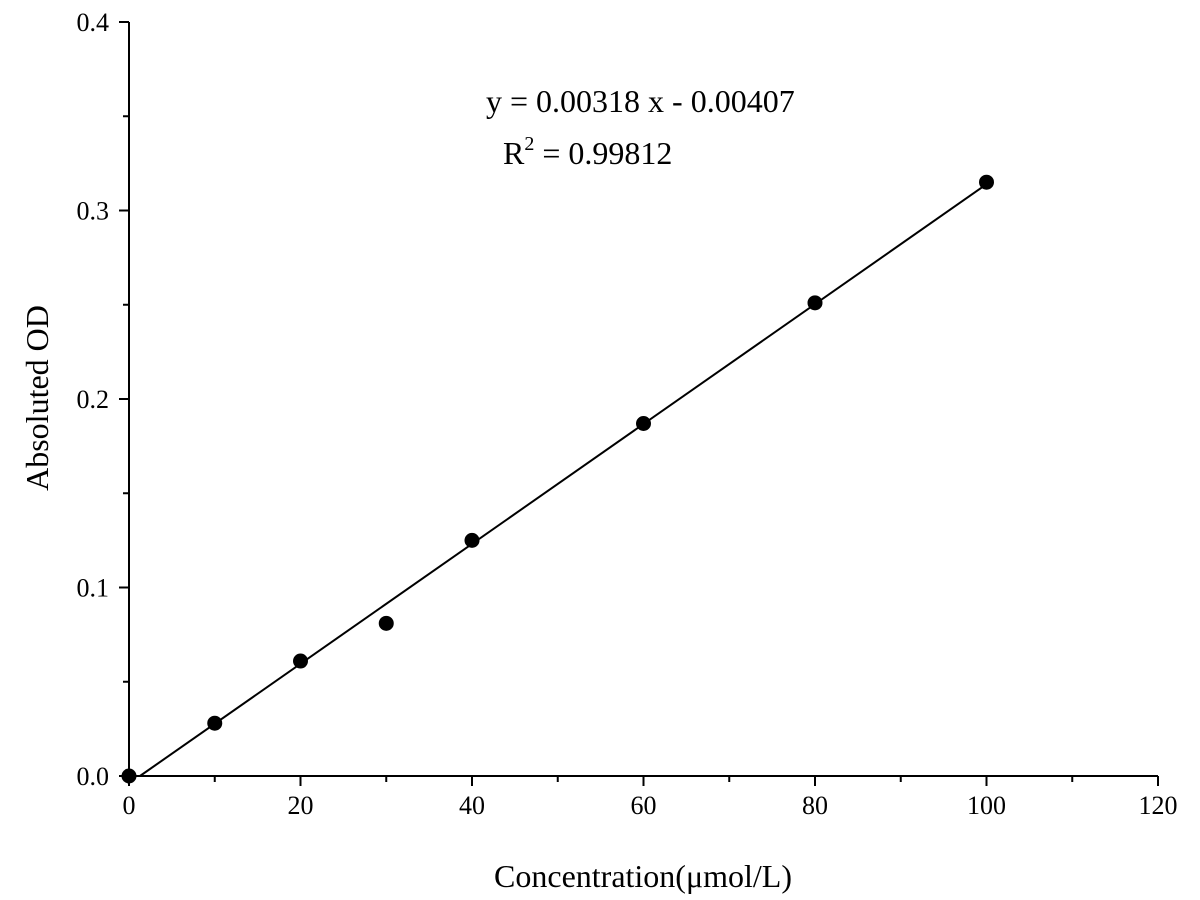 The image size is (1200, 900). Describe the element at coordinates (93, 399) in the screenshot. I see `y-tick-label: 0.2` at that location.